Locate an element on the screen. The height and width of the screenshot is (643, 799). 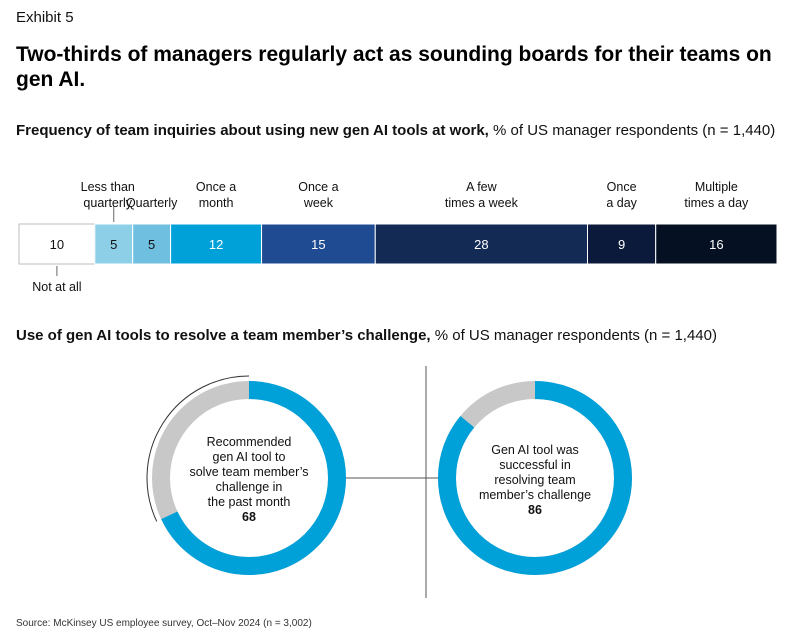
donut-value: 68 is located at coordinates (249, 517).